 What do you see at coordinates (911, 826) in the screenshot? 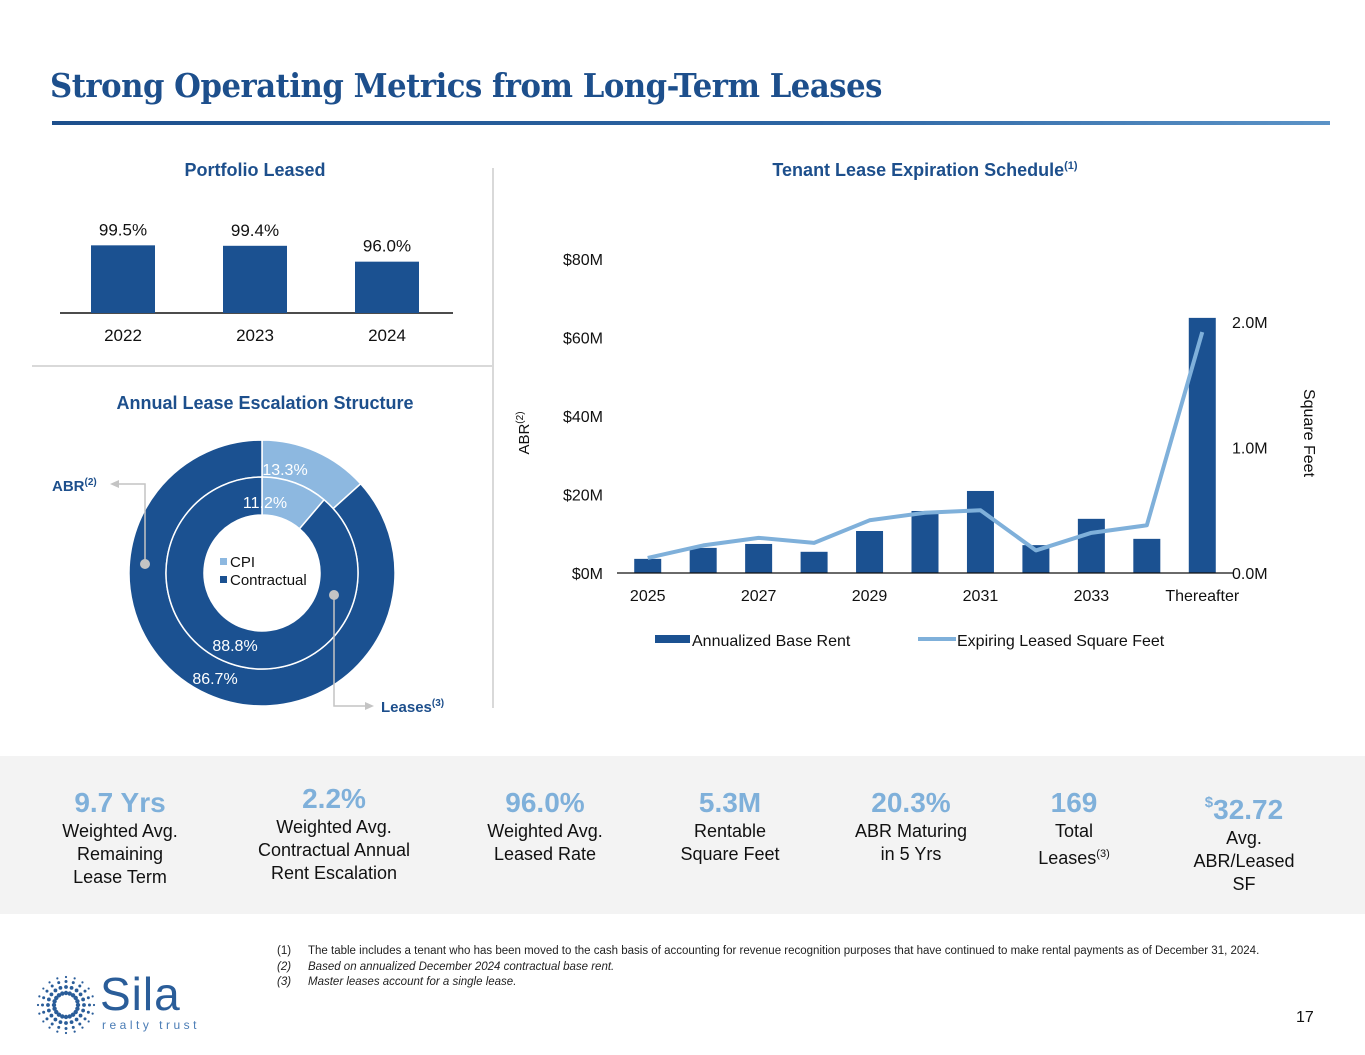
I see `kpi-abr-maturing: 20.3% ABR Maturing in 5 Yrs` at bounding box center [911, 826].